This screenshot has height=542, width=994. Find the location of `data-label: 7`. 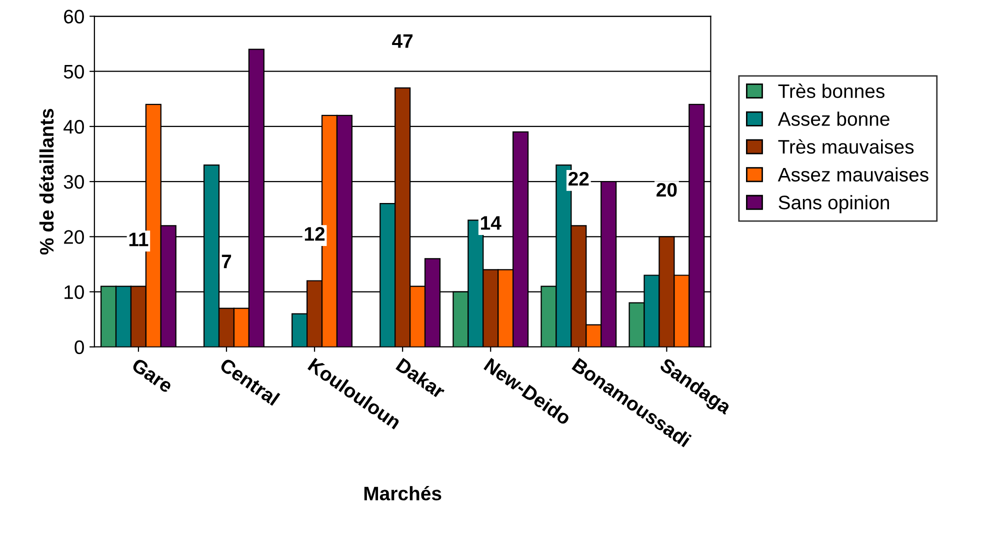

data-label: 7 is located at coordinates (227, 261).